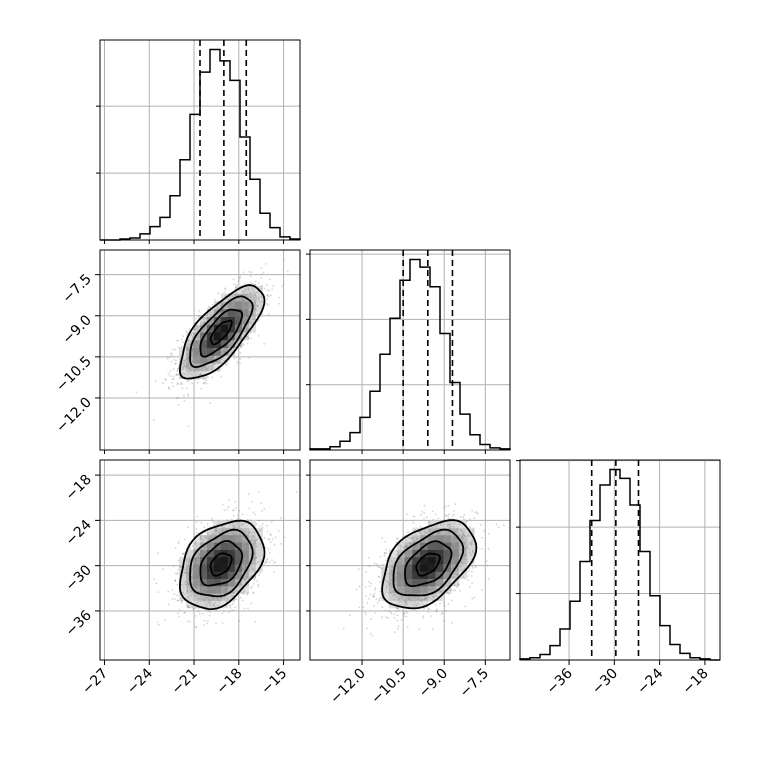  What do you see at coordinates (79, 623) in the screenshot?
I see `ytick-label-2-0: −36` at bounding box center [79, 623].